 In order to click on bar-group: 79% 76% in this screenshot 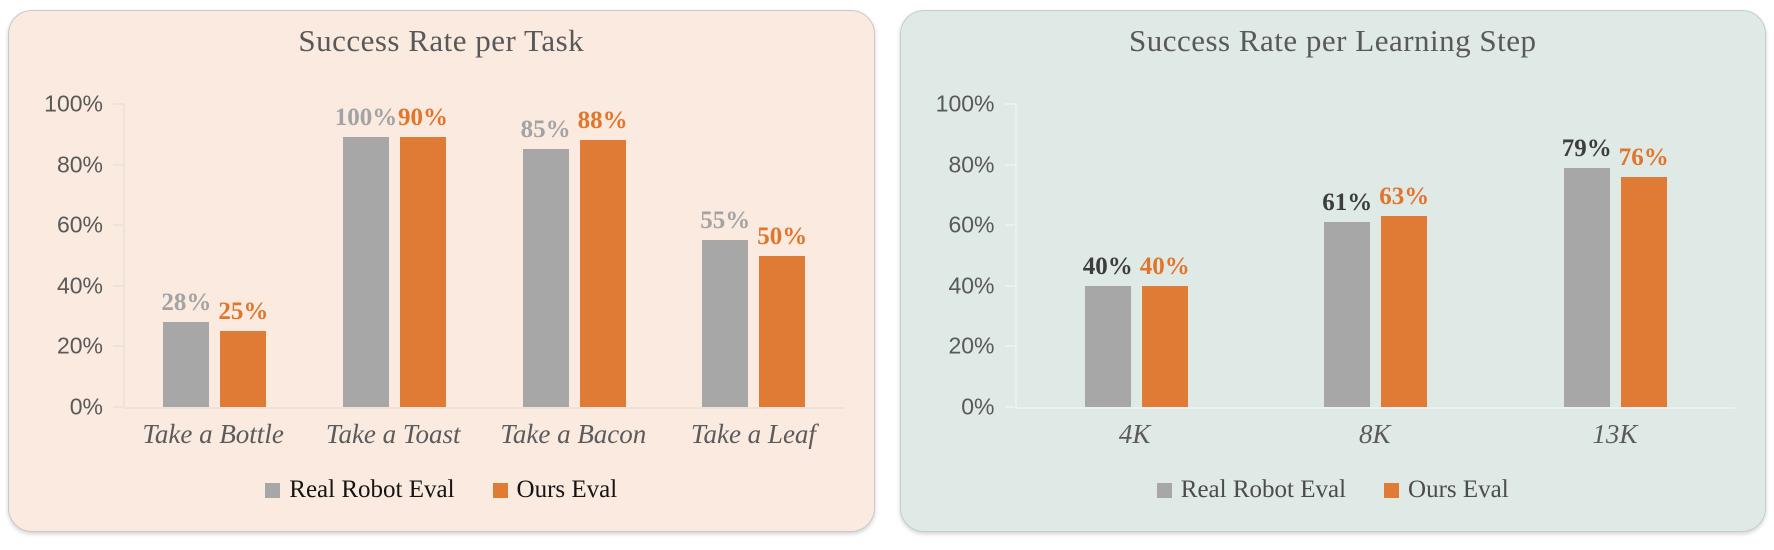, I will do `click(1616, 255)`.